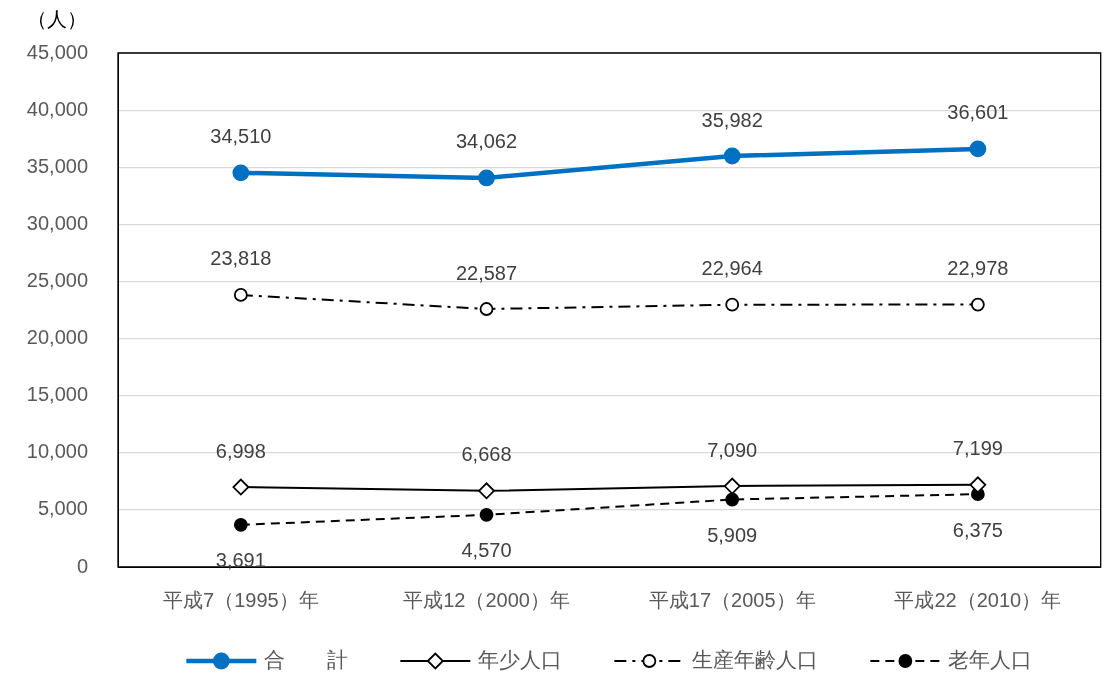 This screenshot has height=675, width=1110. I want to click on data-label: 7,199, so click(977, 448).